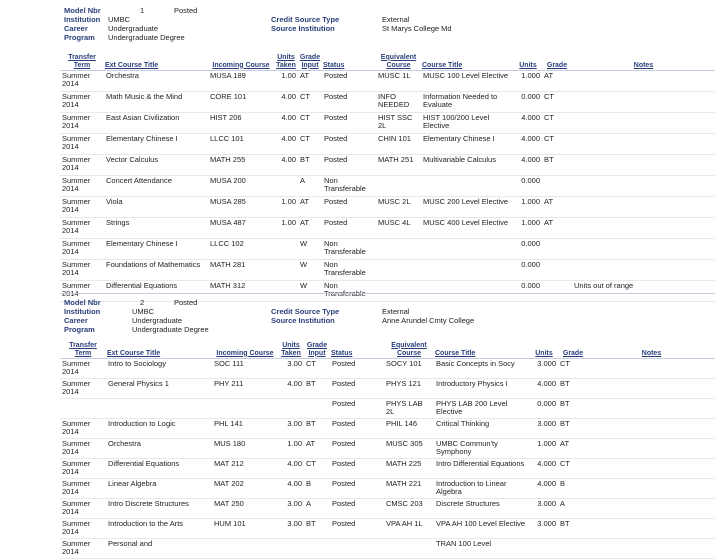 The height and width of the screenshot is (559, 720). Describe the element at coordinates (241, 249) in the screenshot. I see `row-incoming-course: LLCC 102` at that location.